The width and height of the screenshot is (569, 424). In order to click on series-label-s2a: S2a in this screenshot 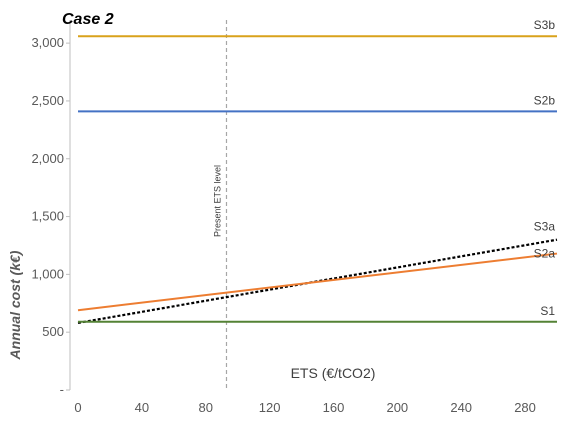, I will do `click(545, 254)`.